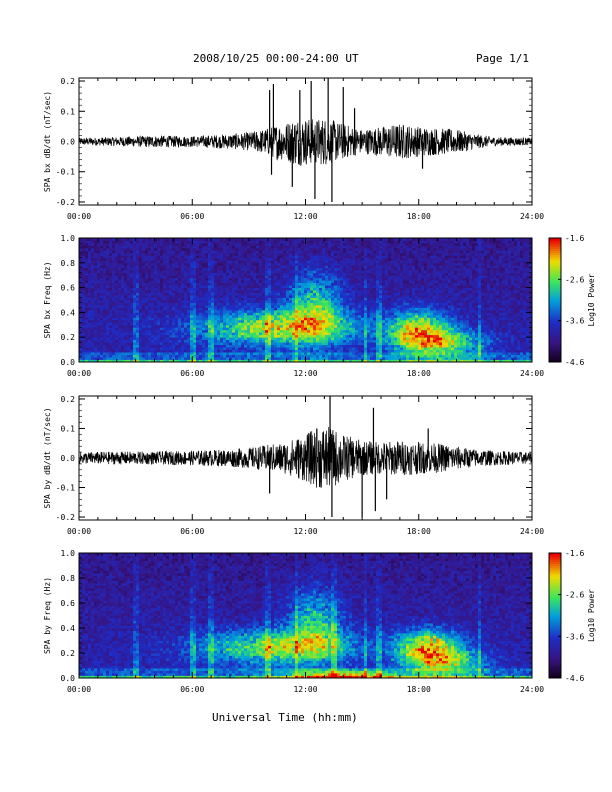 The width and height of the screenshot is (612, 792). Describe the element at coordinates (47, 141) in the screenshot. I see `y-axis-label: SPA bx dB/dt (nT/sec)` at that location.